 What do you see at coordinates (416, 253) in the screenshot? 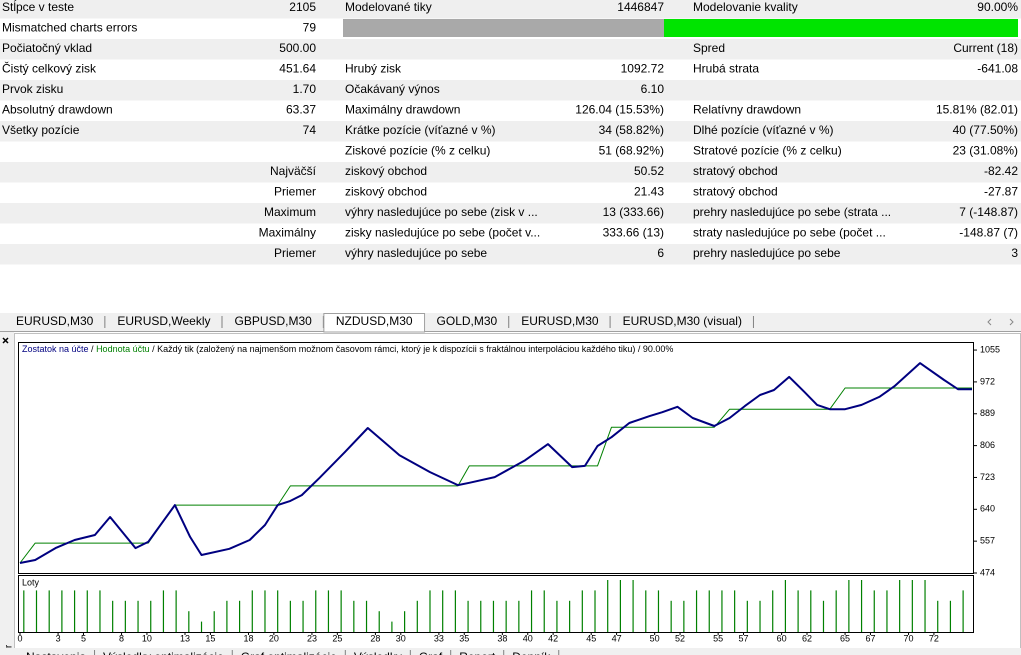
I see `row-label: výhry nasledujúce po sebe` at bounding box center [416, 253].